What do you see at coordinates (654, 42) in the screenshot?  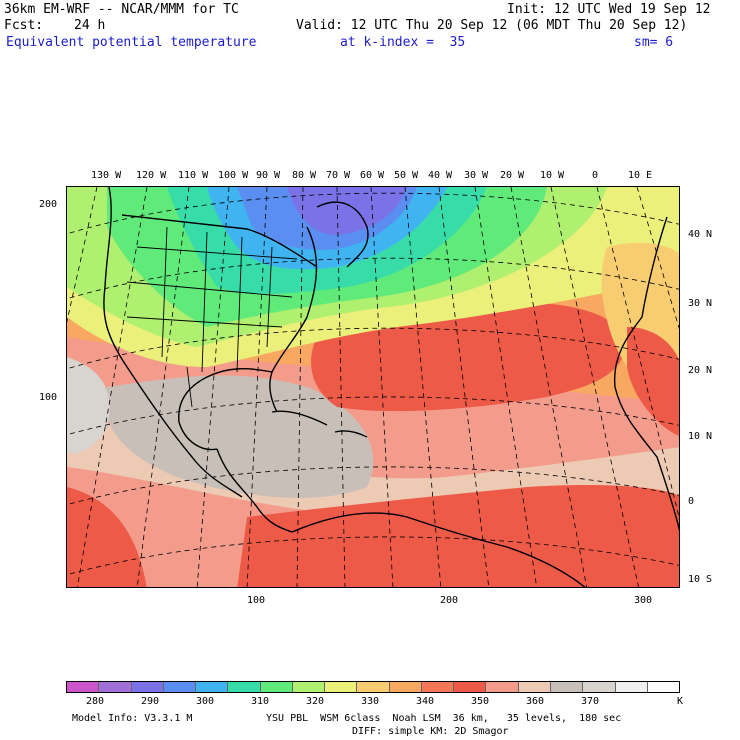 I see `smoothing-label: sm= 6` at bounding box center [654, 42].